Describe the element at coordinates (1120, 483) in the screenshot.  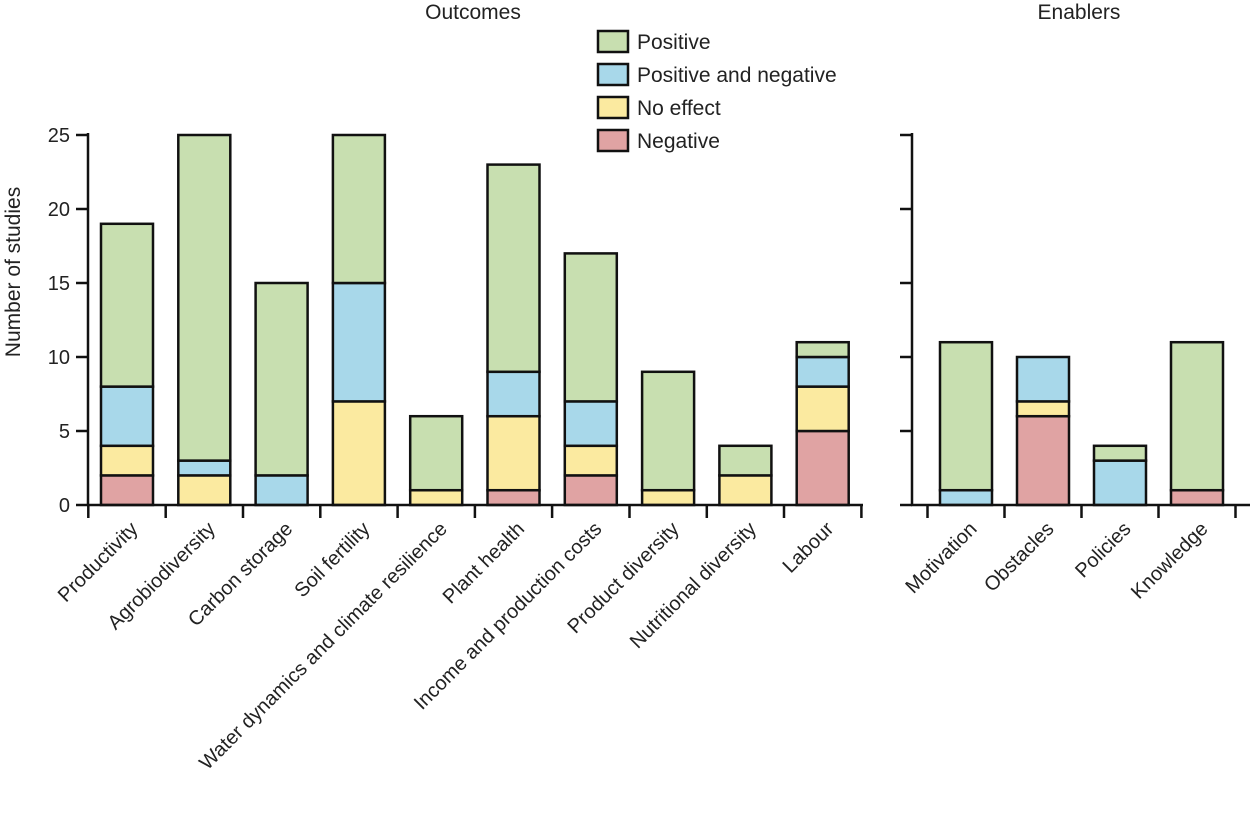
I see `bar-policies-positive-and-negative` at that location.